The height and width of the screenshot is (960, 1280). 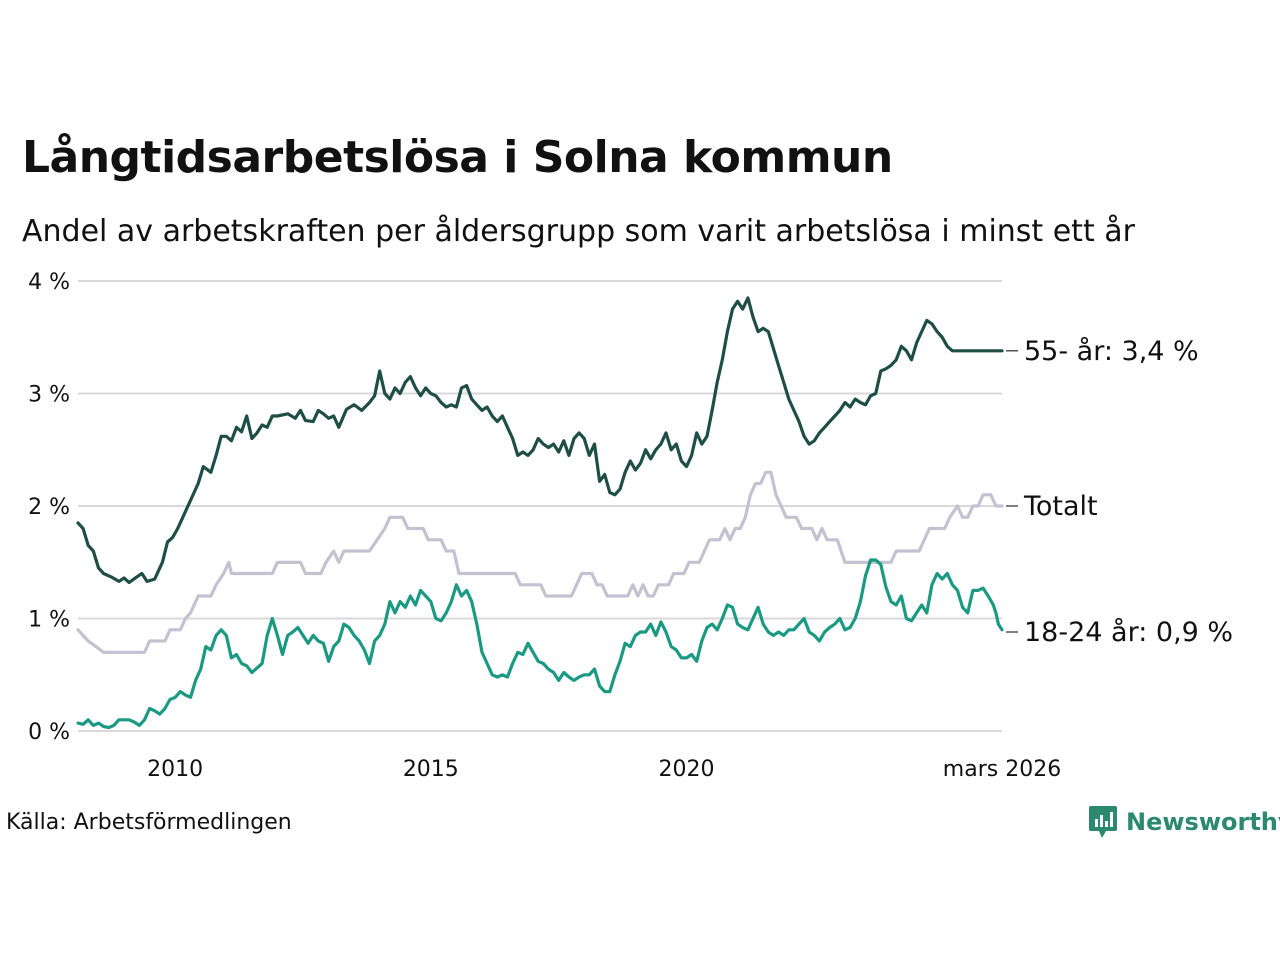 What do you see at coordinates (1128, 632) in the screenshot?
I see `series-end-label-young: 18-24 år: 0,9 %` at bounding box center [1128, 632].